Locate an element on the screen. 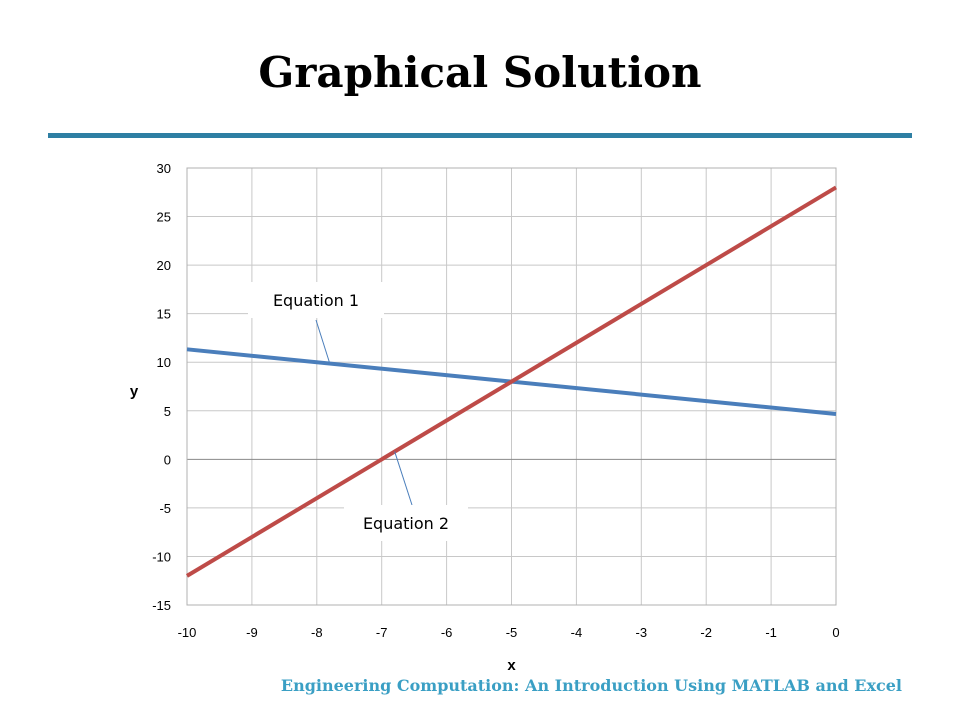 This screenshot has height=720, width=960. slide-title: Graphical Solution is located at coordinates (480, 72).